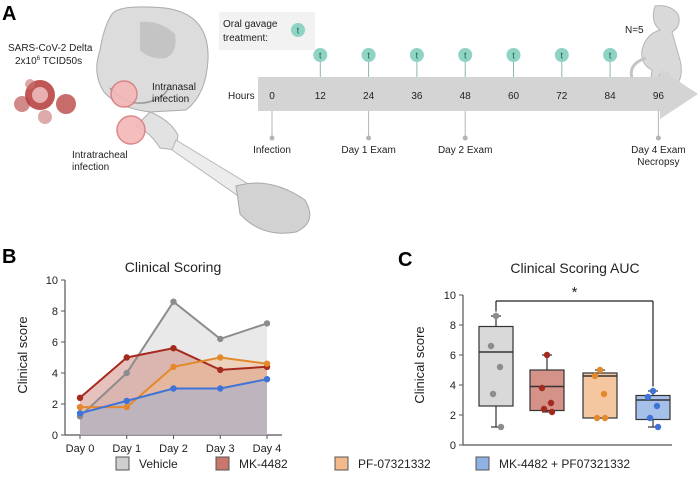 This screenshot has height=499, width=700. What do you see at coordinates (369, 96) in the screenshot?
I see `hour-tick-label: 24` at bounding box center [369, 96].